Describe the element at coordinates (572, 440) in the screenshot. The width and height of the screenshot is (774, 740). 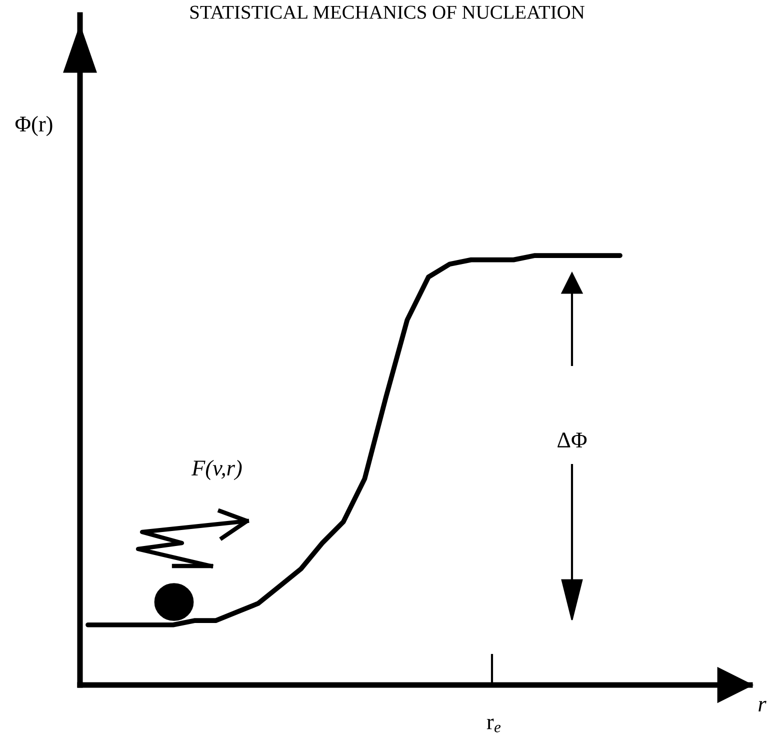
I see `annotation: ΔΦ` at that location.